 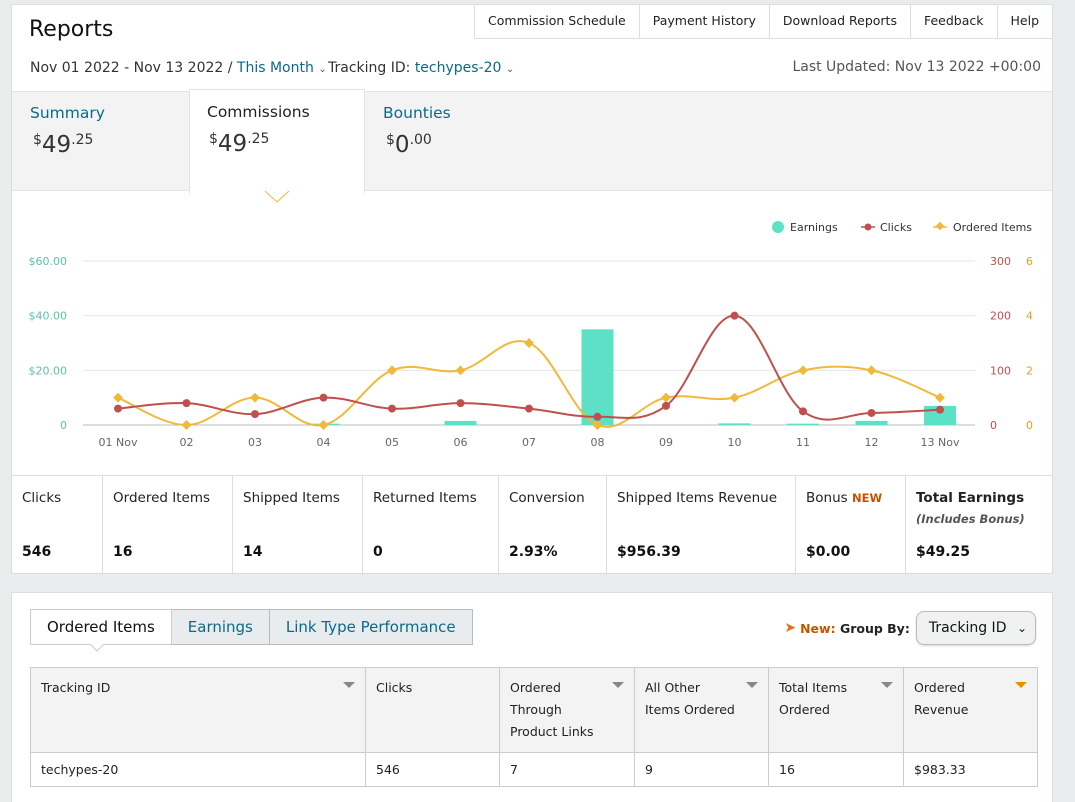 What do you see at coordinates (432, 769) in the screenshot?
I see `row-clicks: 546` at bounding box center [432, 769].